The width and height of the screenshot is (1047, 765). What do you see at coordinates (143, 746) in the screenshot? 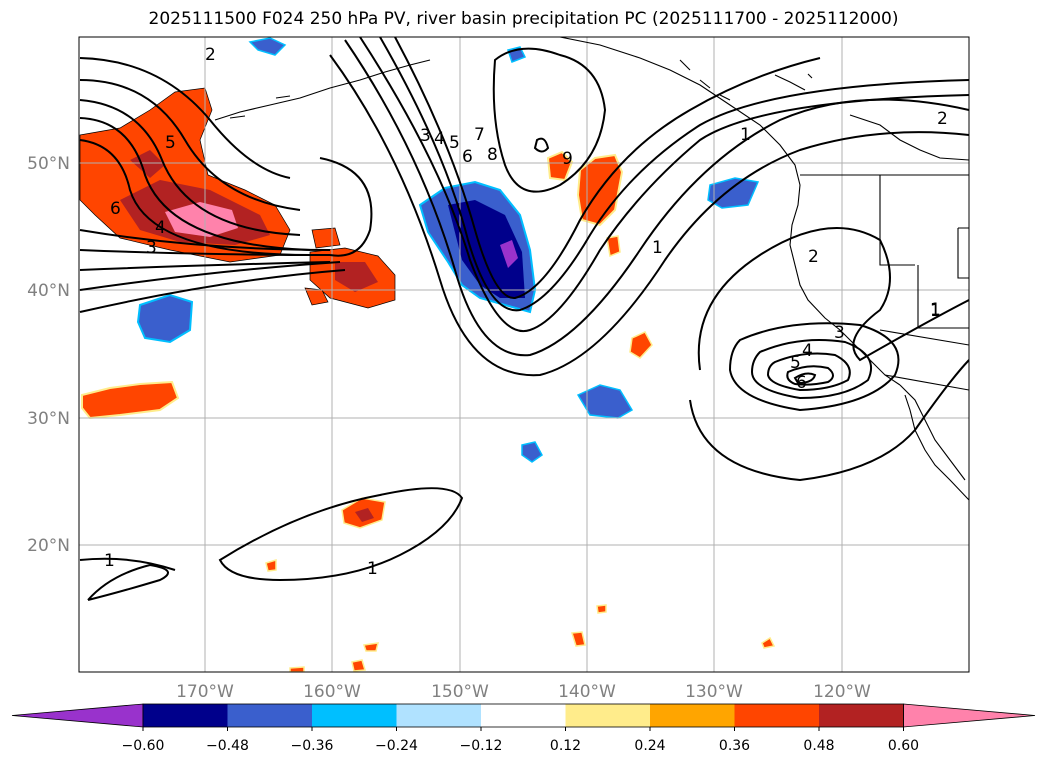
I see `colorbar-tick-label: −0.60` at bounding box center [143, 746].